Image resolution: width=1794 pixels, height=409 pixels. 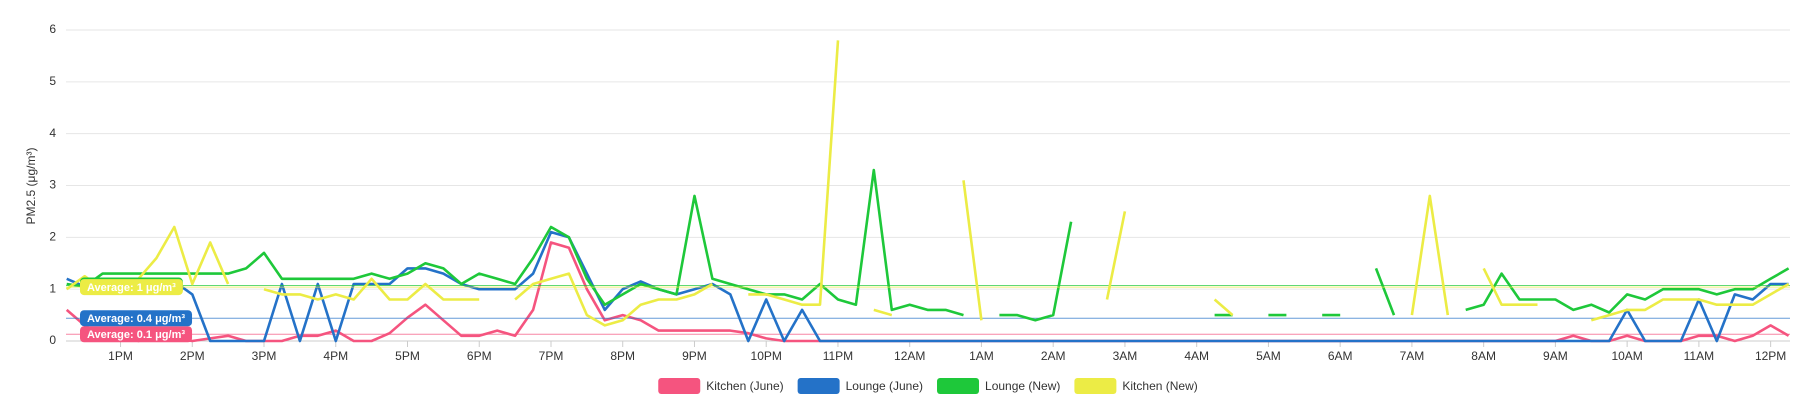 What do you see at coordinates (551, 356) in the screenshot?
I see `x-tick-label: 7PM` at bounding box center [551, 356].